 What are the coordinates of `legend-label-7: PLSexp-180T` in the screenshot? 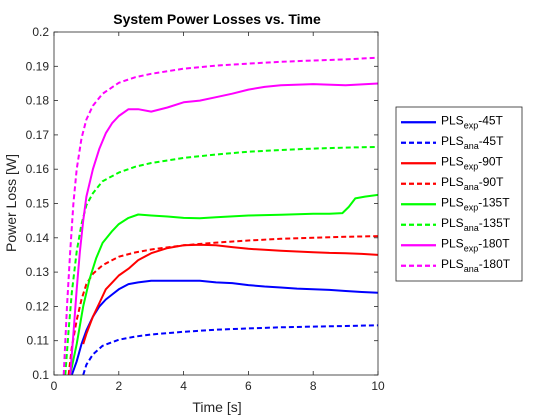 It's located at (475, 244).